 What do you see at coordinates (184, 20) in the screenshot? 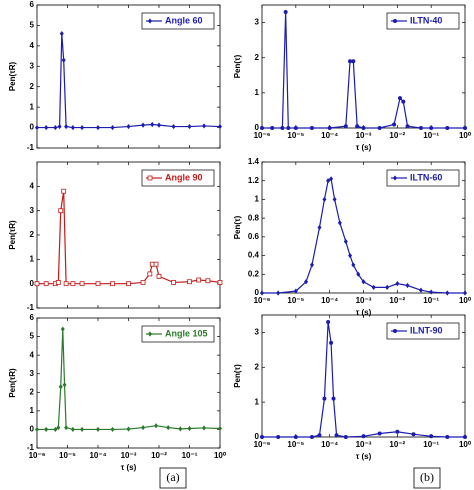
I see `legend-label: Angle 60` at bounding box center [184, 20].